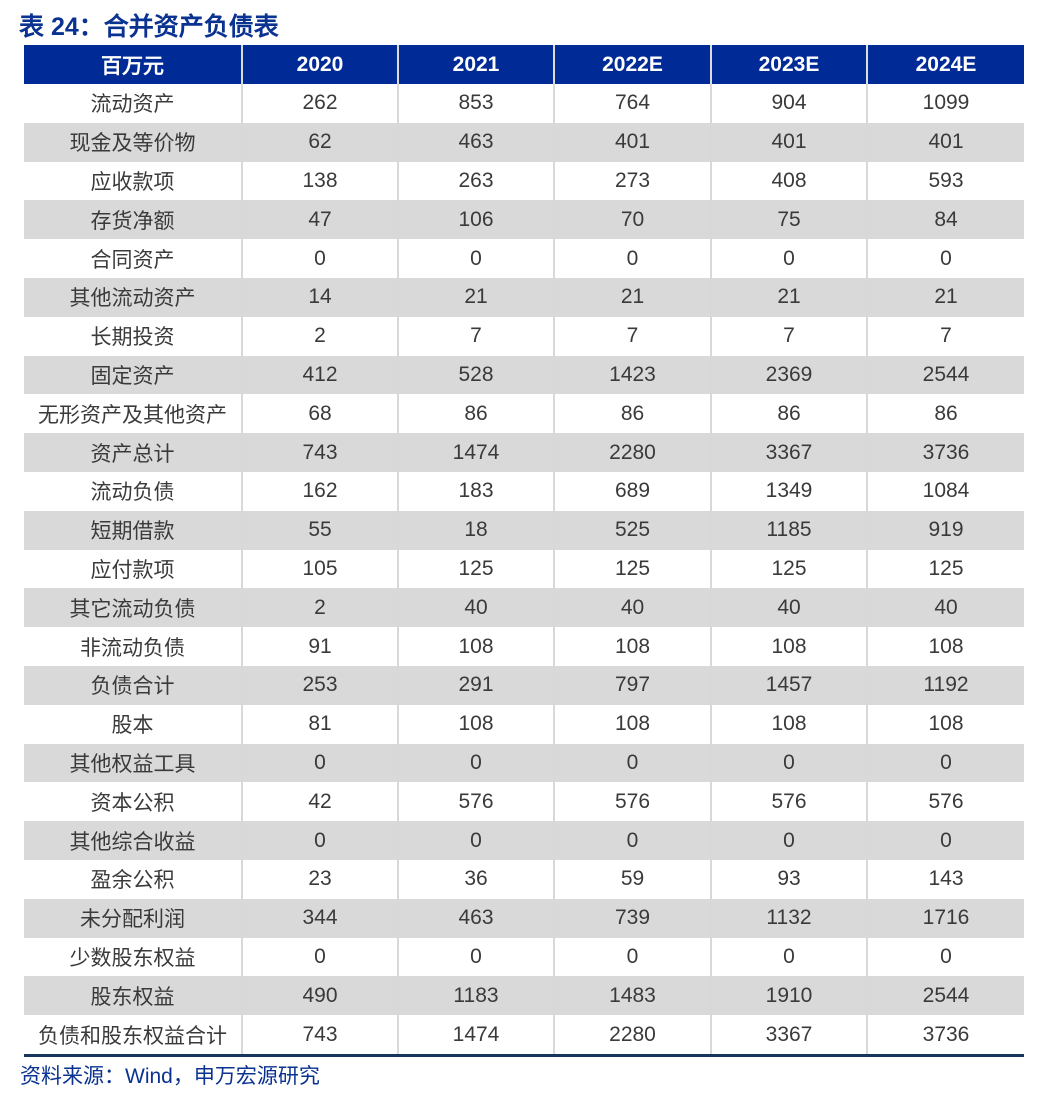 This screenshot has height=1118, width=1054. What do you see at coordinates (133, 646) in the screenshot?
I see `row-label: 非流动负债` at bounding box center [133, 646].